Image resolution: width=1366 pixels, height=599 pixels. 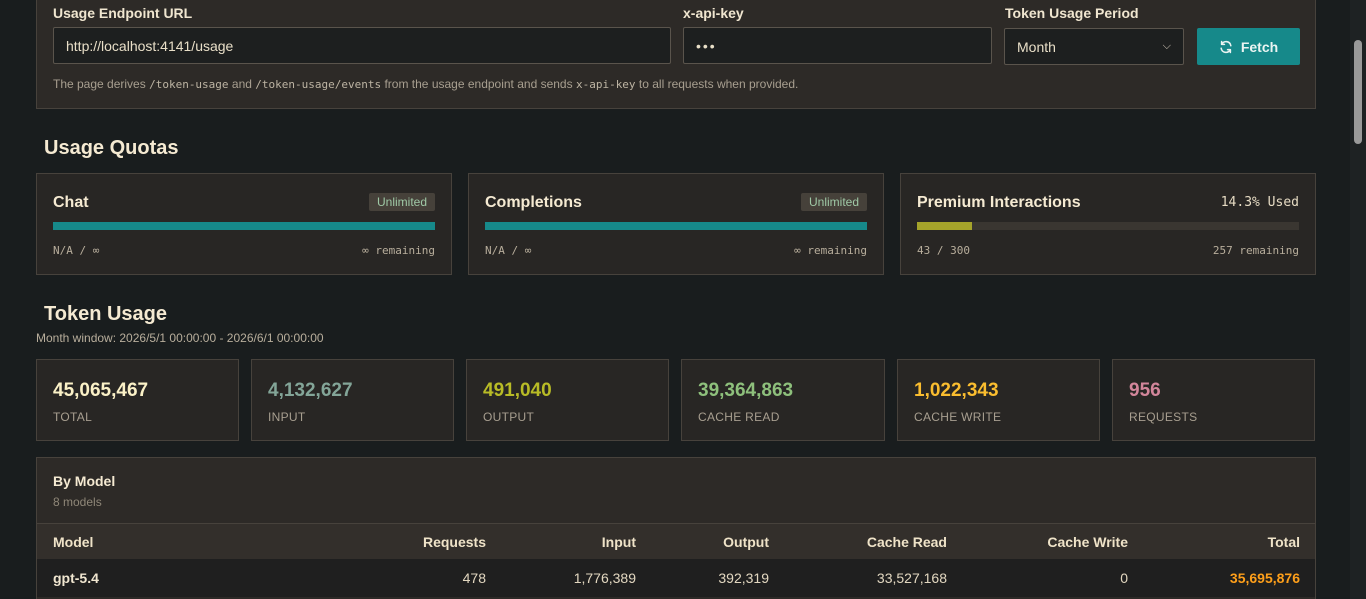 What do you see at coordinates (713, 13) in the screenshot?
I see `api-key-label: x-api-key` at bounding box center [713, 13].